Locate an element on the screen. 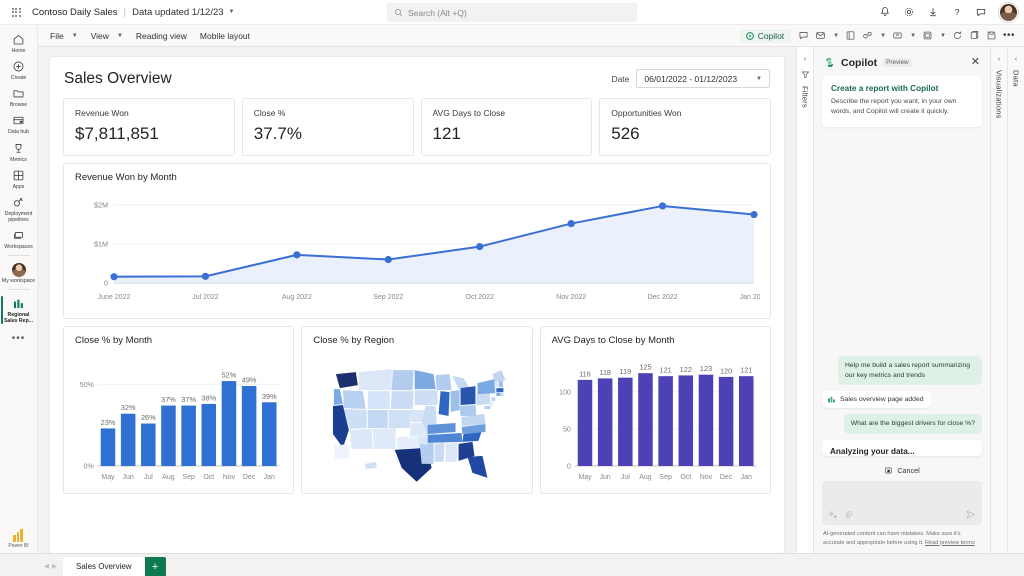 This screenshot has width=1024, height=576. kpi-card-avg-days-to-close: AVG Days to Close 121 is located at coordinates (506, 127).